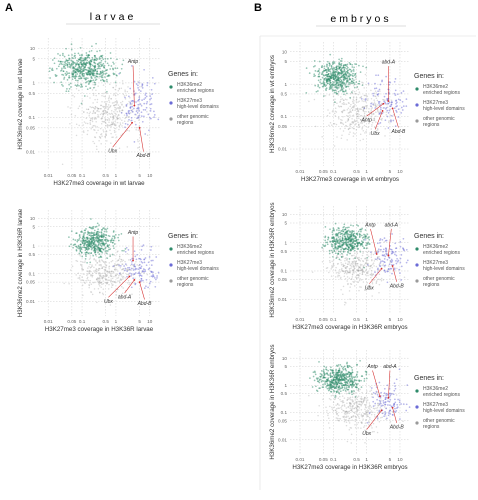 The image size is (478, 500). I want to click on series-h3k36me2-enriched-regions, so click(86, 73).